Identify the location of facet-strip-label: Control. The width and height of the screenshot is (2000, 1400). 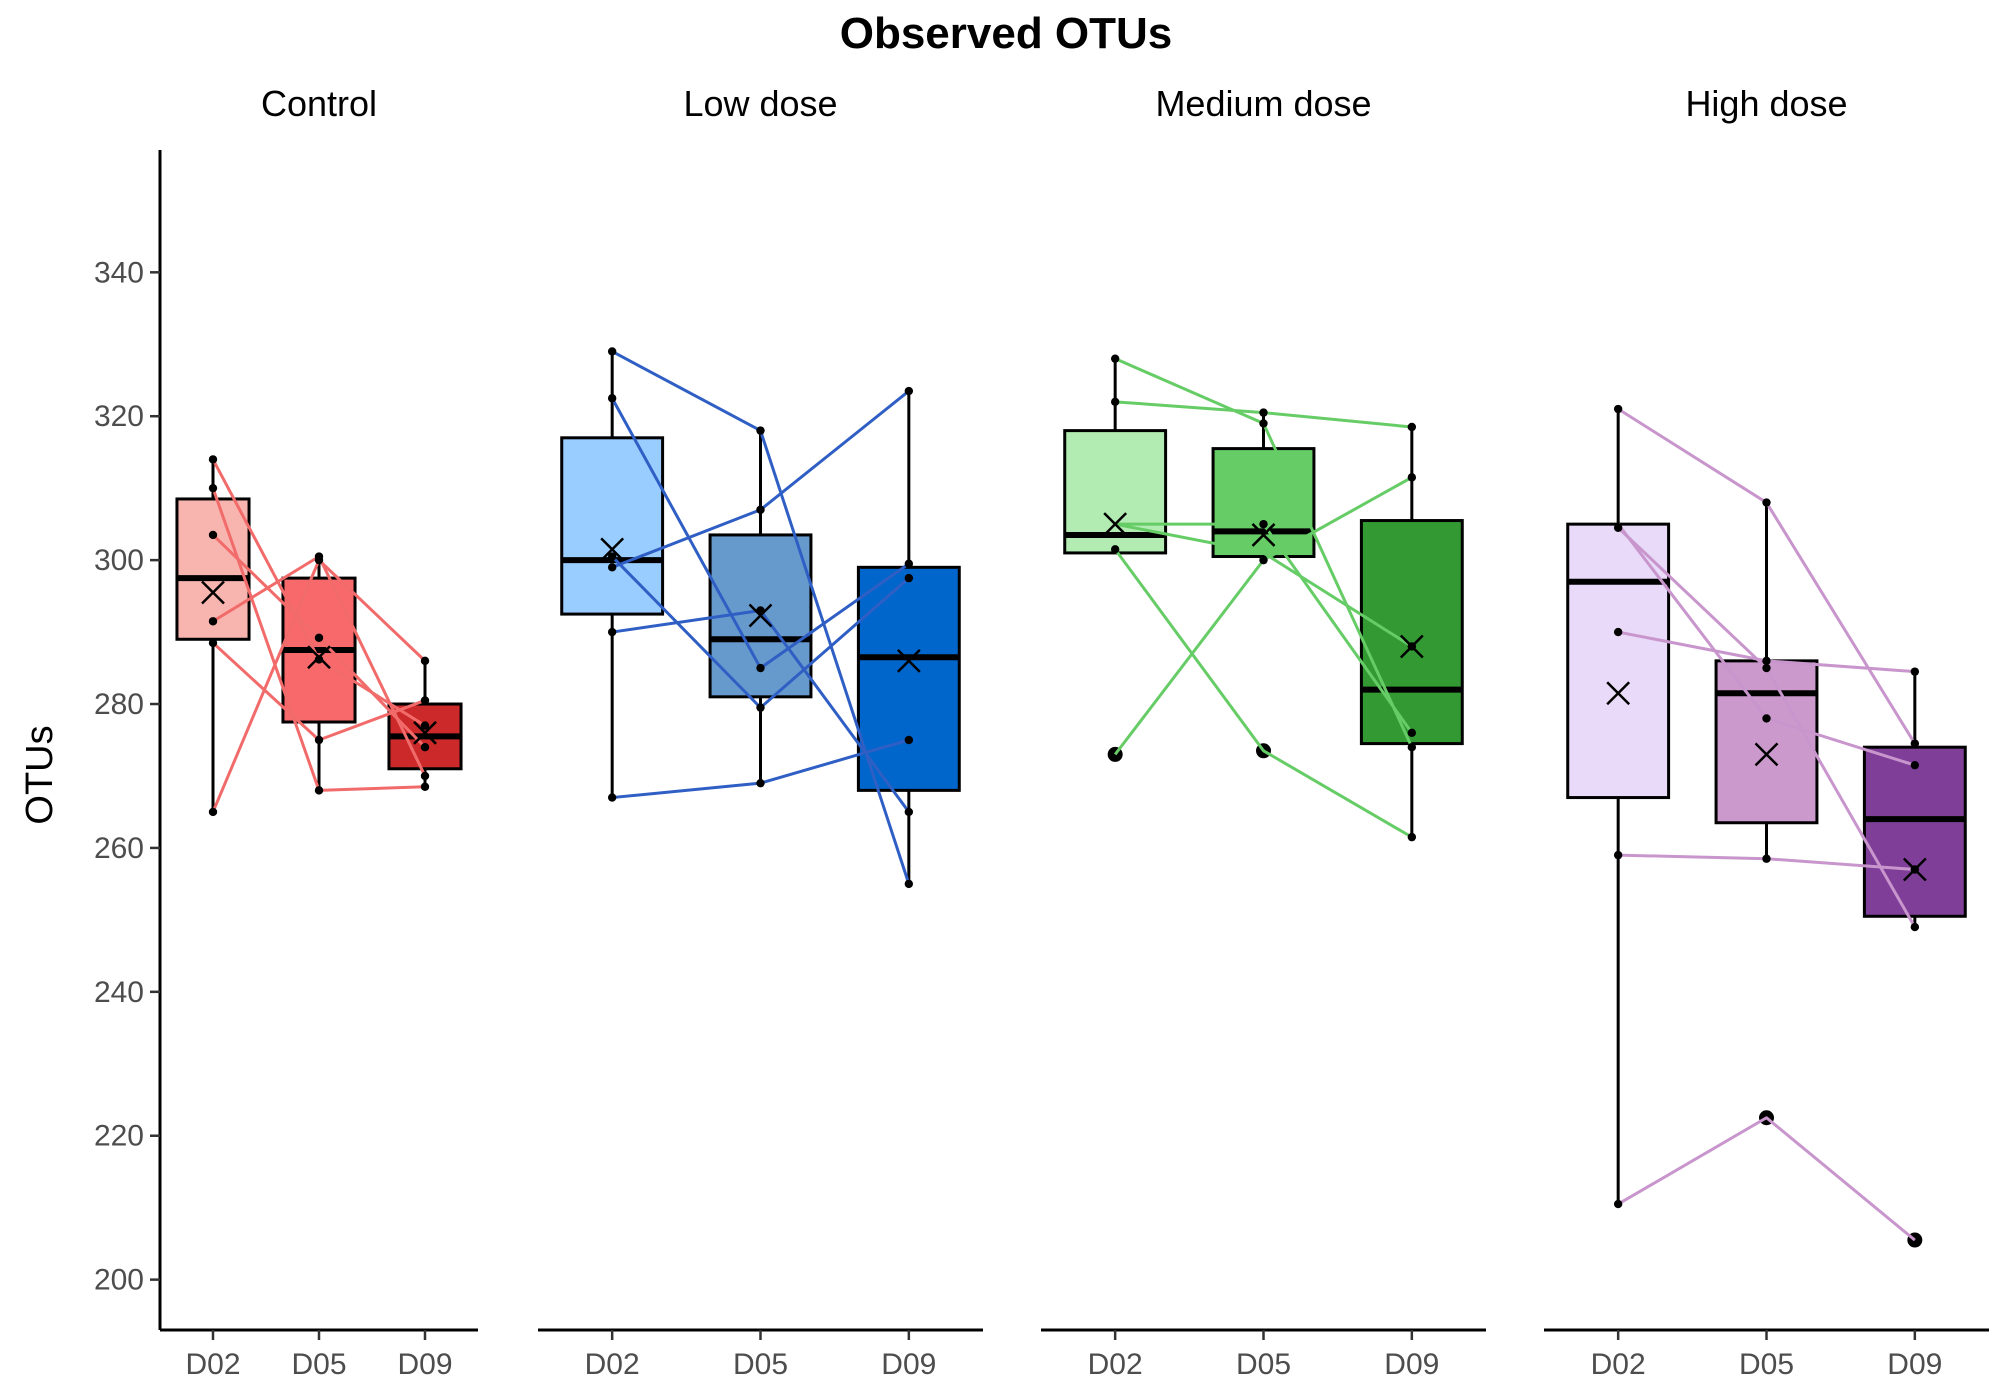
(319, 103).